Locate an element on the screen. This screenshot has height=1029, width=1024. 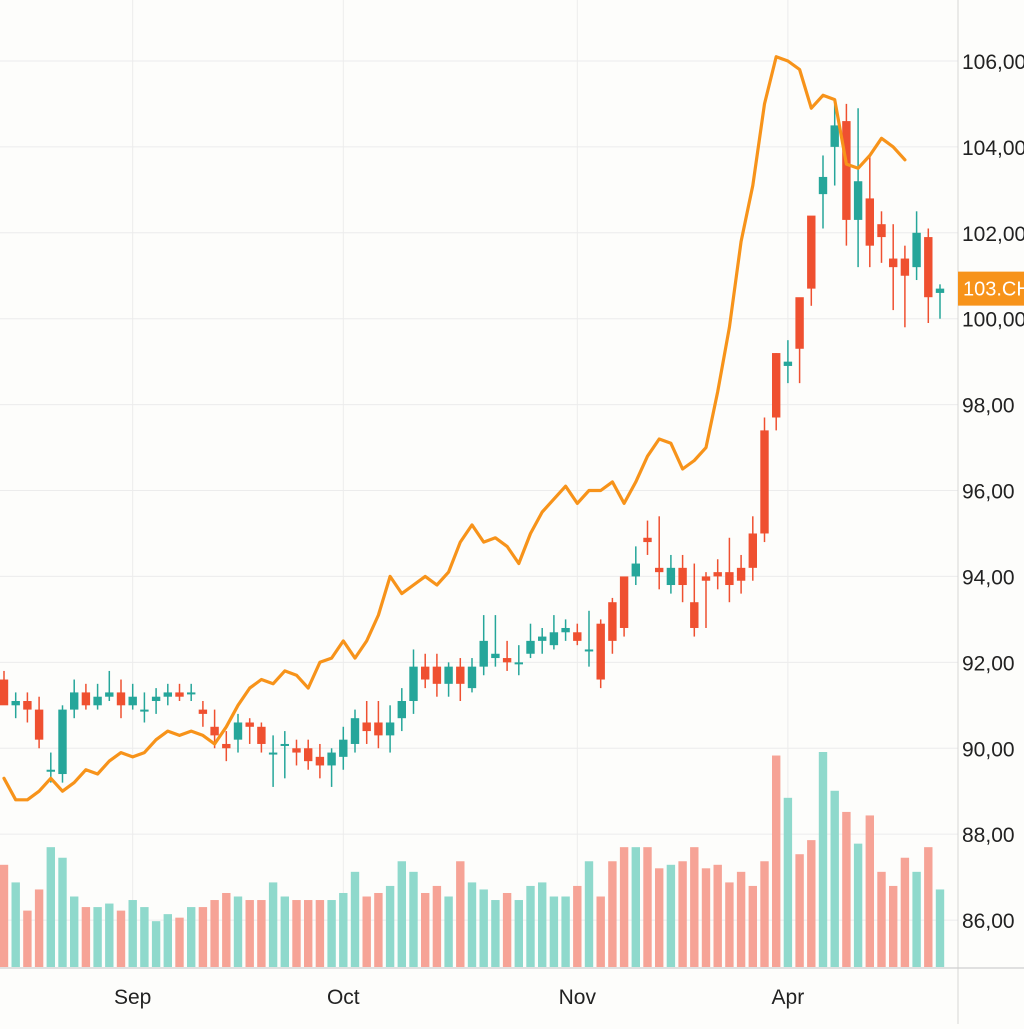
current-price-tag-bg is located at coordinates (991, 288).